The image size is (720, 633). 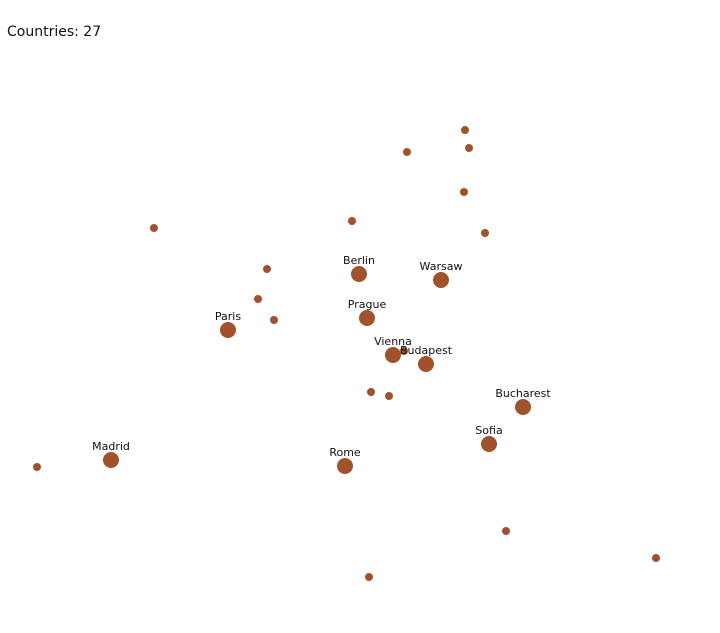 What do you see at coordinates (441, 266) in the screenshot?
I see `capital-label-warsaw: Warsaw` at bounding box center [441, 266].